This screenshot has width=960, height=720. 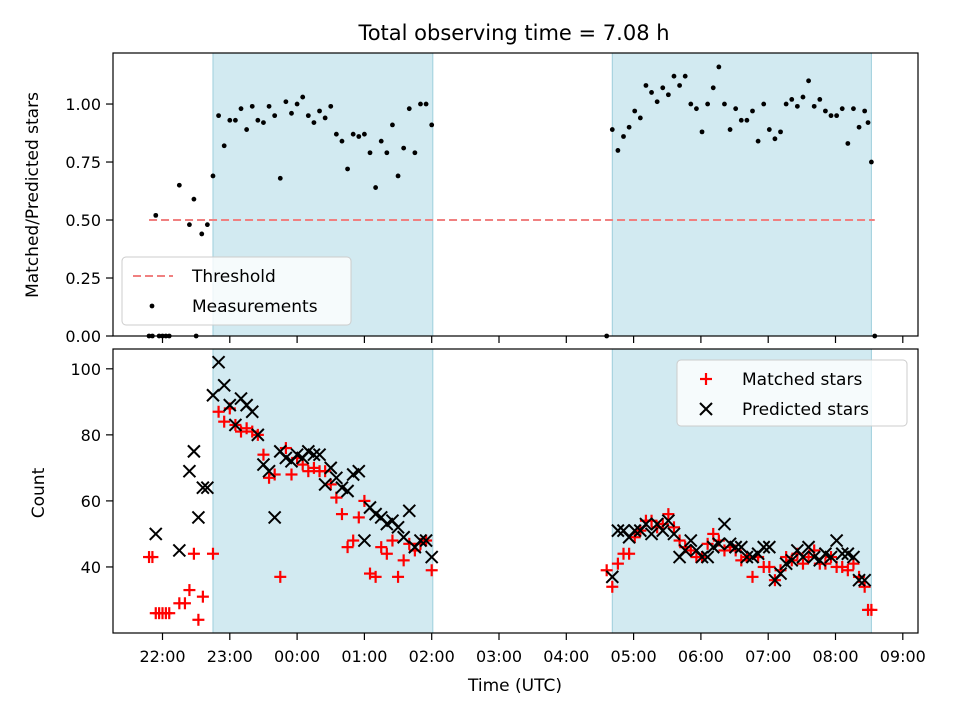 I want to click on legend-predicted-label: Predicted stars, so click(x=805, y=410).